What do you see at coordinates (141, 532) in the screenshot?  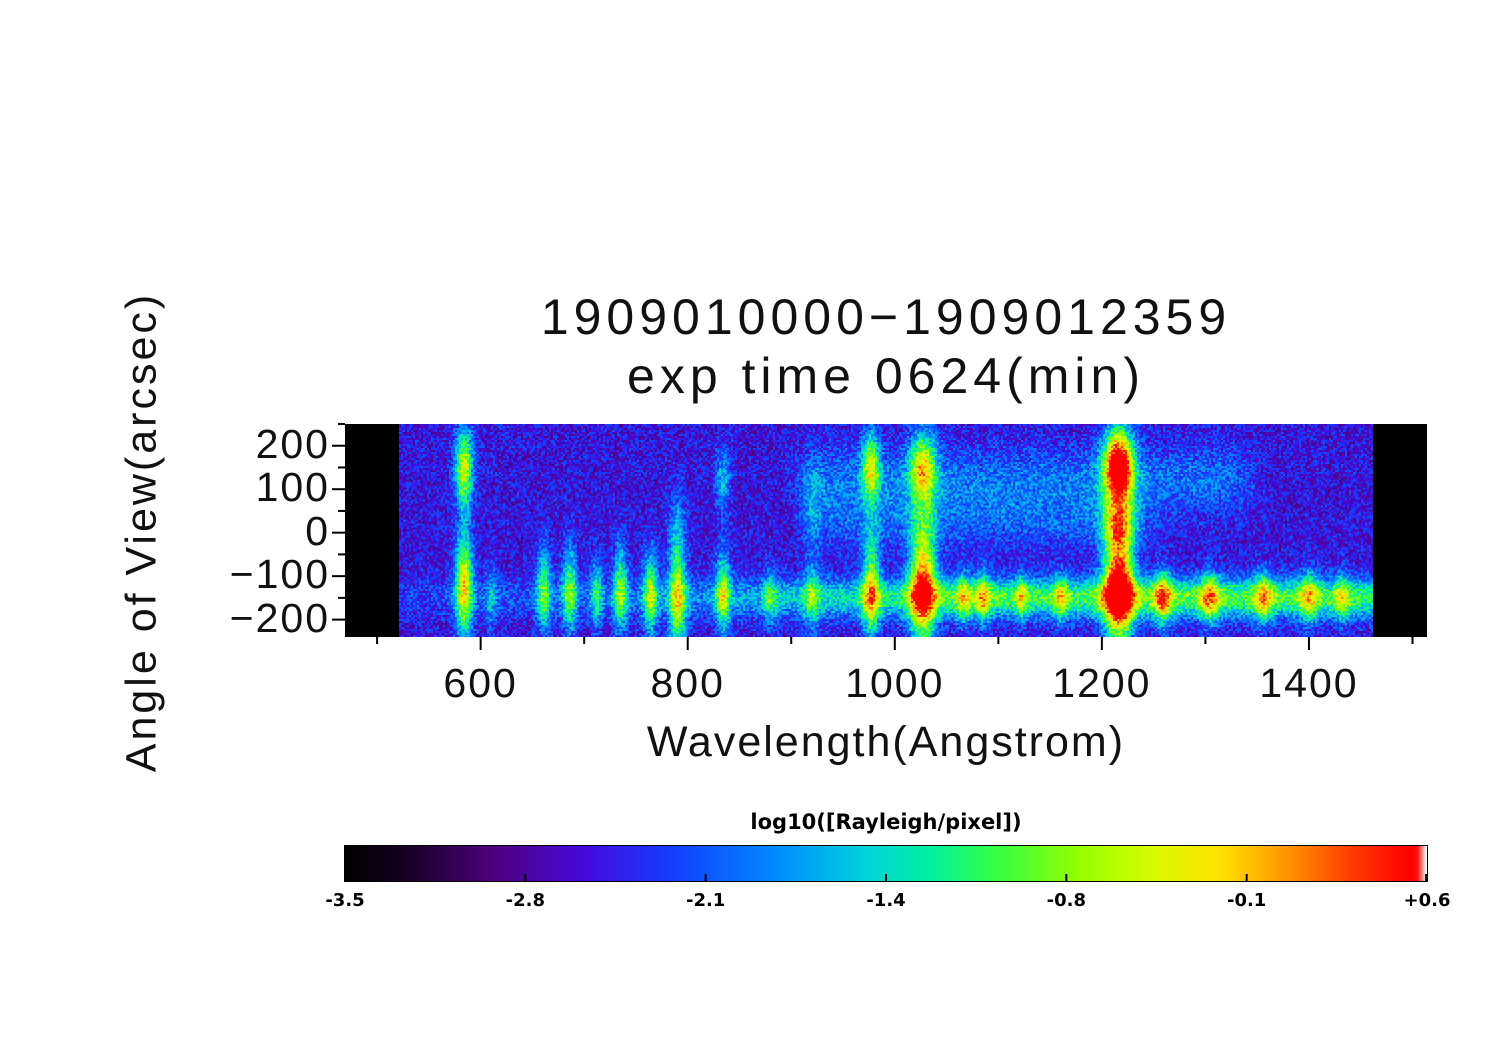 I see `y-axis-label: Angle of View(arcsec)` at bounding box center [141, 532].